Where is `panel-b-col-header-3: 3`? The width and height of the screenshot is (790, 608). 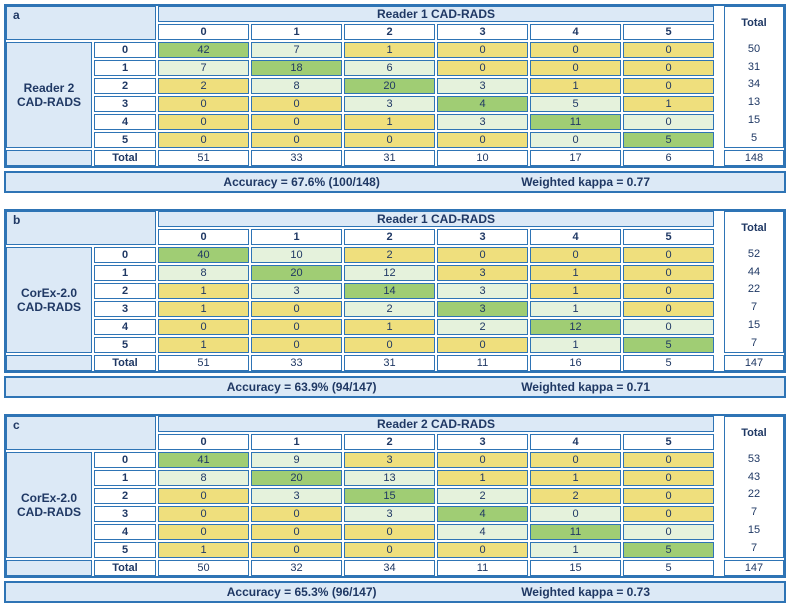
panel-b-col-header-3: 3 is located at coordinates (482, 237).